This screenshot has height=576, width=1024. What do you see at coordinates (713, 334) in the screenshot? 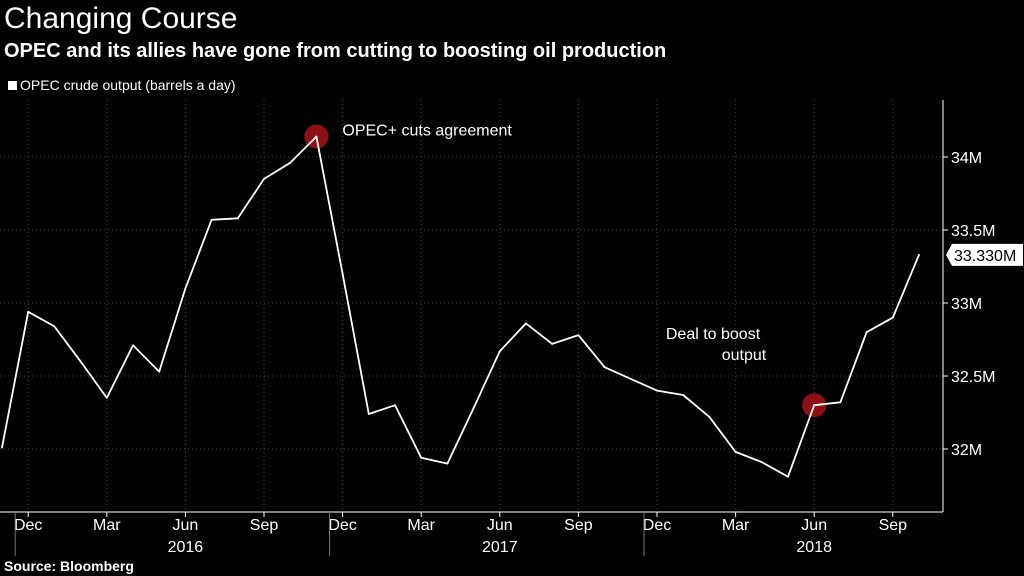
I see `annotation-label-boost: Deal to boost` at bounding box center [713, 334].